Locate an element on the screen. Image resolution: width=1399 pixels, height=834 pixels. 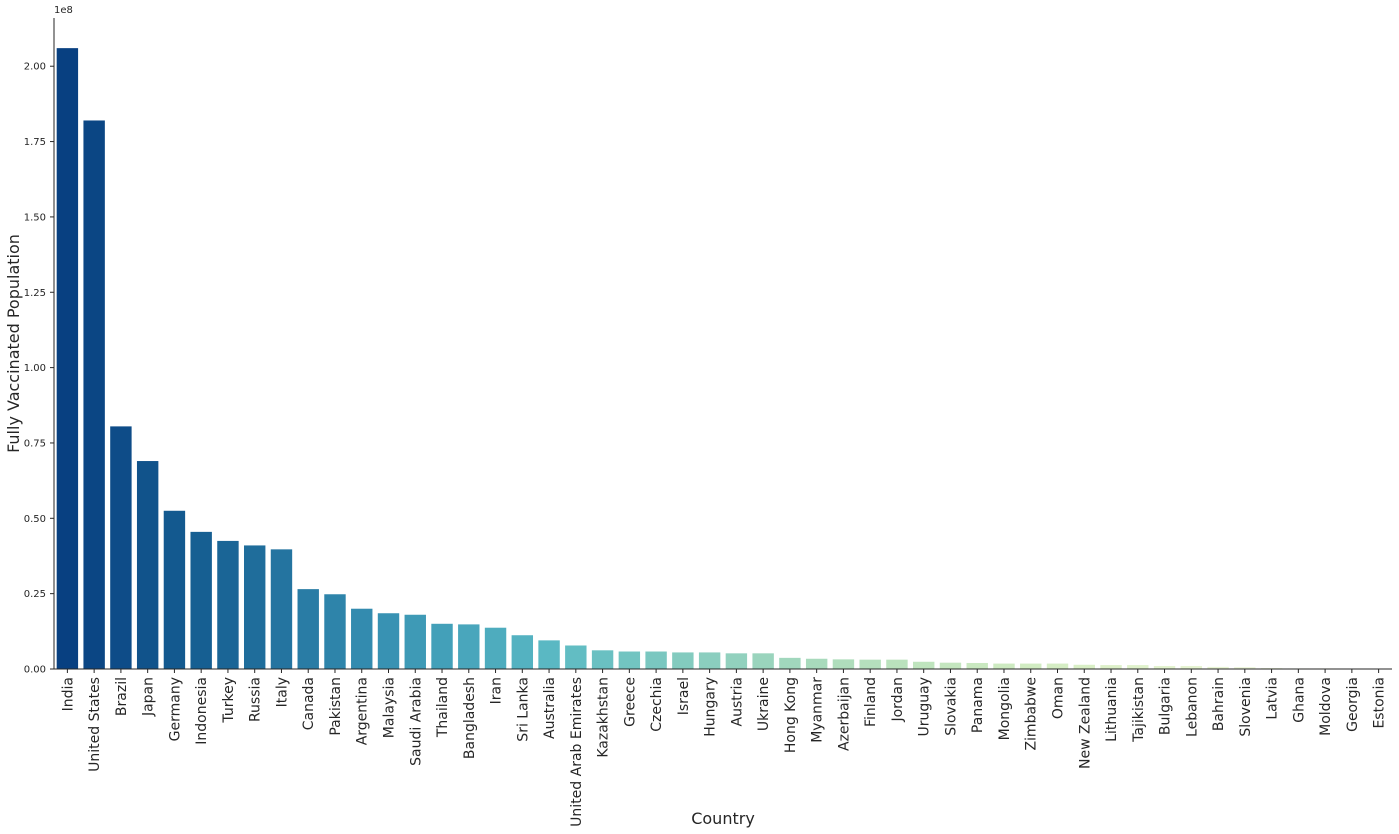
x-tick-label: Japan is located at coordinates (149, 697).